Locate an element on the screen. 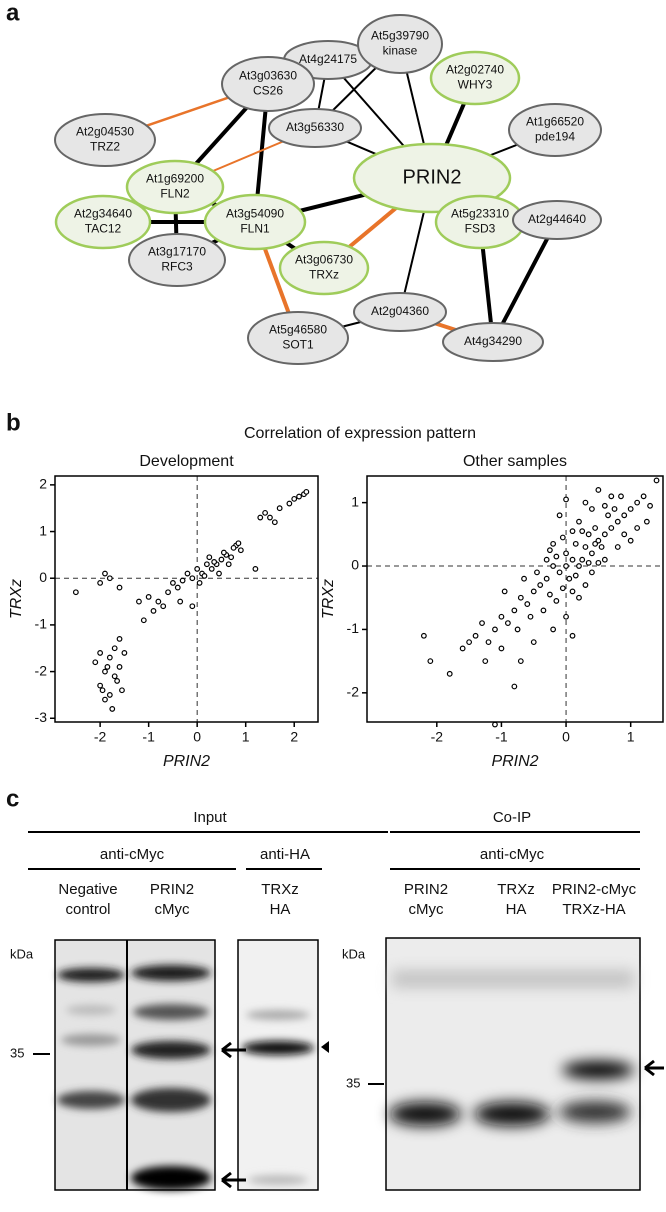 The width and height of the screenshot is (666, 1212). marker: 35 is located at coordinates (353, 1082).